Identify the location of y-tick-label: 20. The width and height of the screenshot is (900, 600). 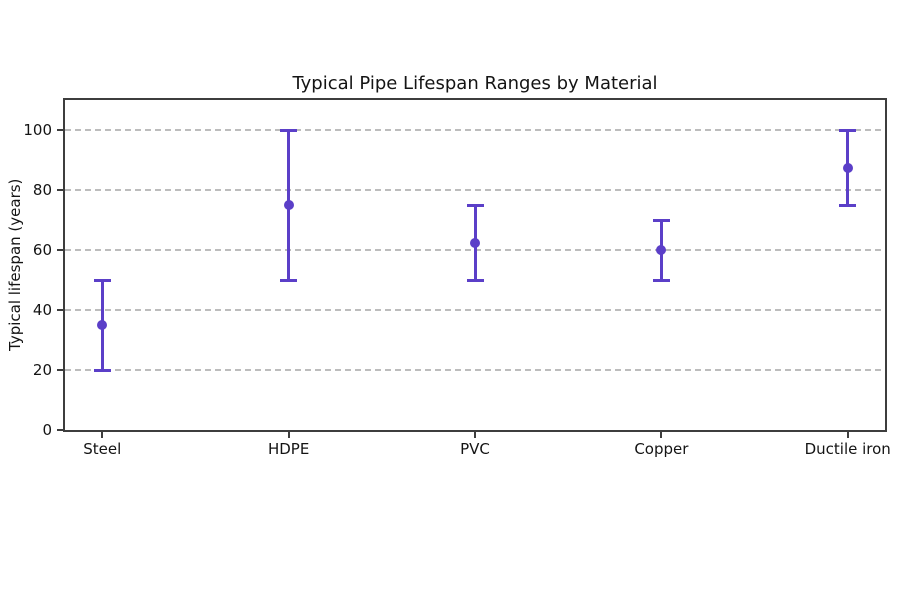
(42, 370).